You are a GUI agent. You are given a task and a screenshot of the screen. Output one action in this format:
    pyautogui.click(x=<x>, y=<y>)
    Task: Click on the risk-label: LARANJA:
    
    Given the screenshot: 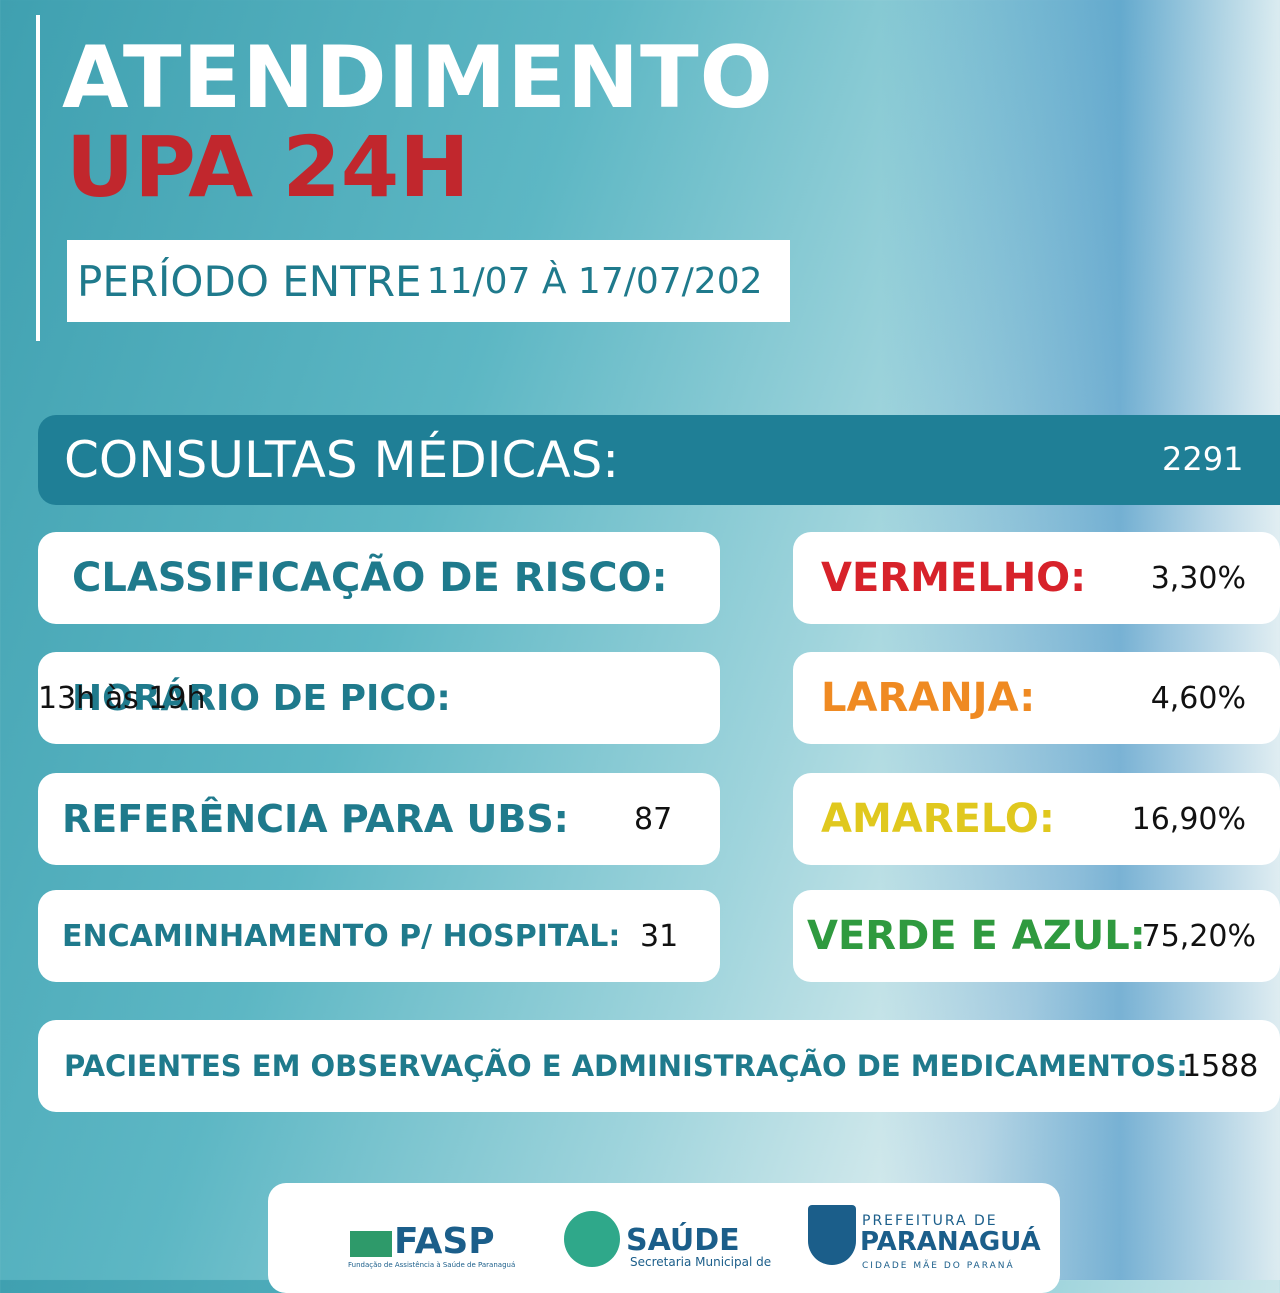 What is the action you would take?
    pyautogui.click(x=928, y=698)
    